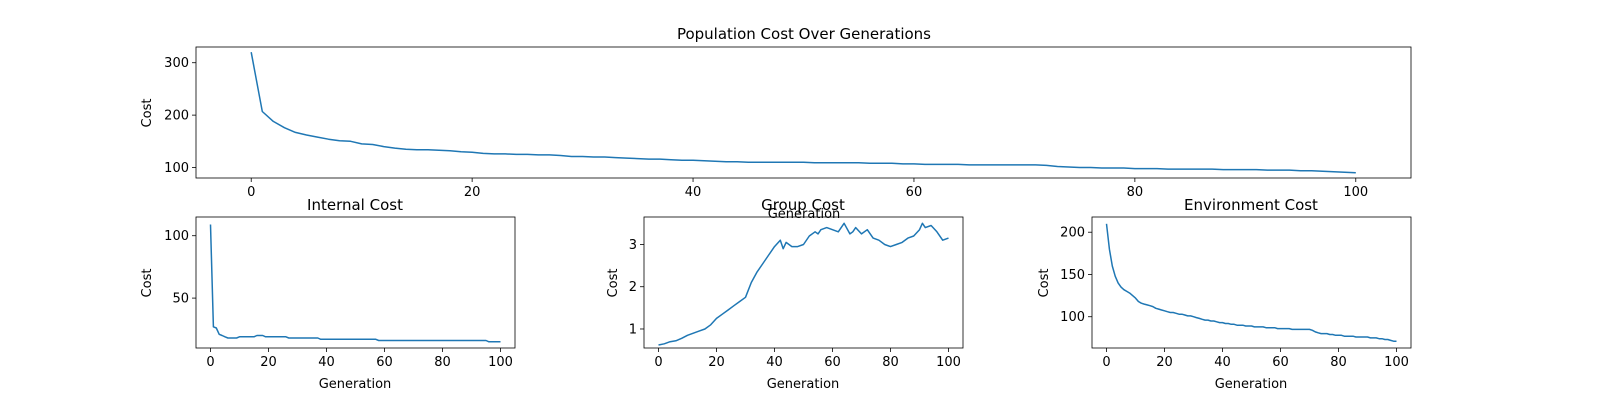 The image size is (1600, 400). I want to click on y-tick-label: 50, so click(180, 299).